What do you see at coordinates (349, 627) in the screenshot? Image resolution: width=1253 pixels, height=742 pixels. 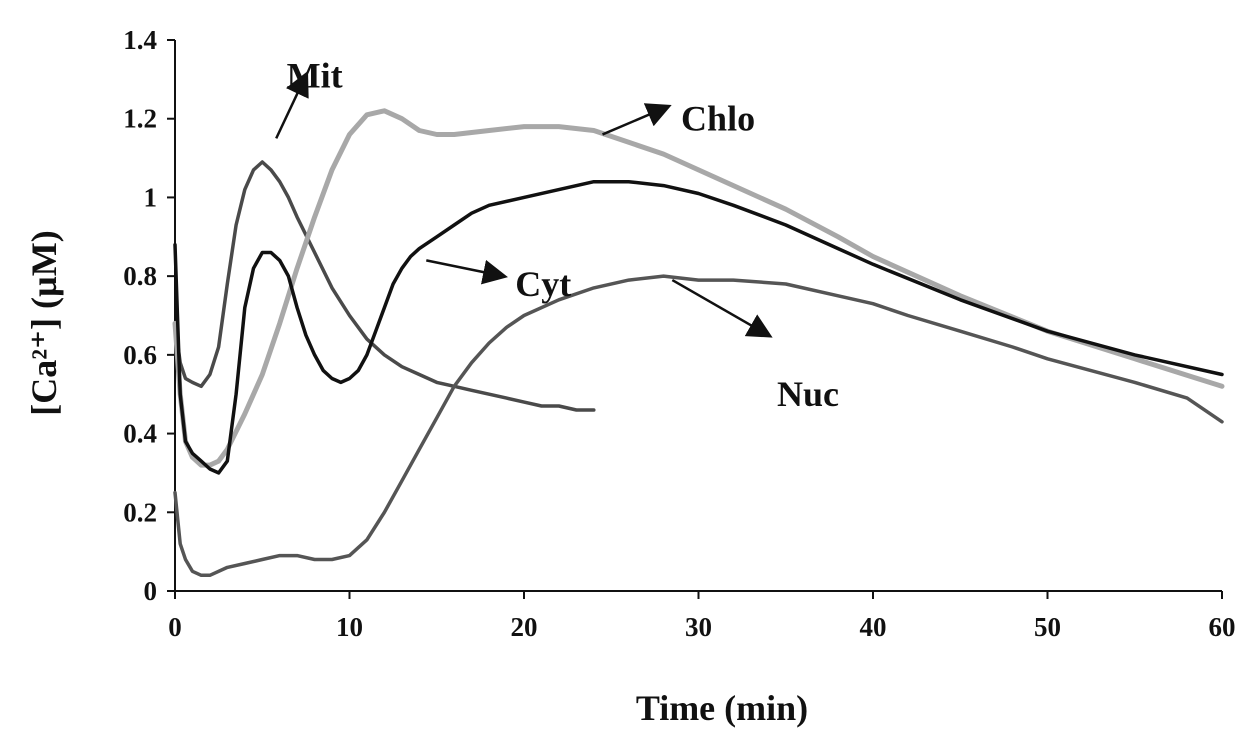 I see `x-tick-label: 10` at bounding box center [349, 627].